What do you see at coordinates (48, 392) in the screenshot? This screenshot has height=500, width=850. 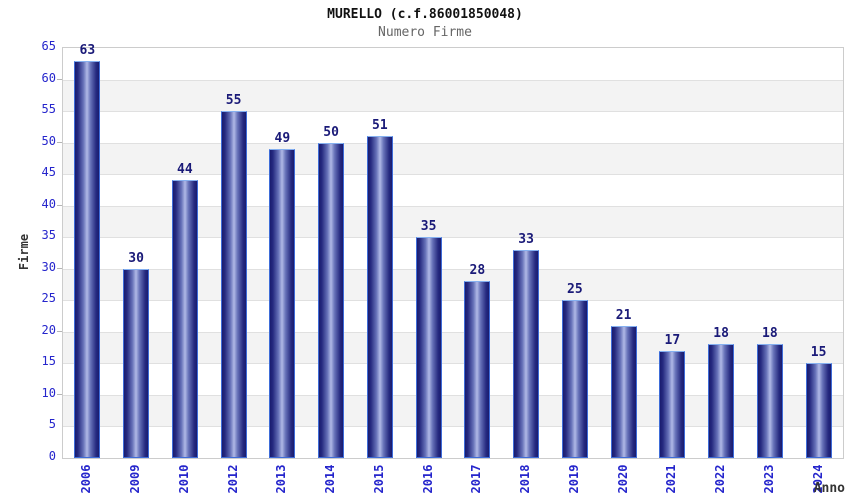 I see `y-tick-label: 10` at bounding box center [48, 392].